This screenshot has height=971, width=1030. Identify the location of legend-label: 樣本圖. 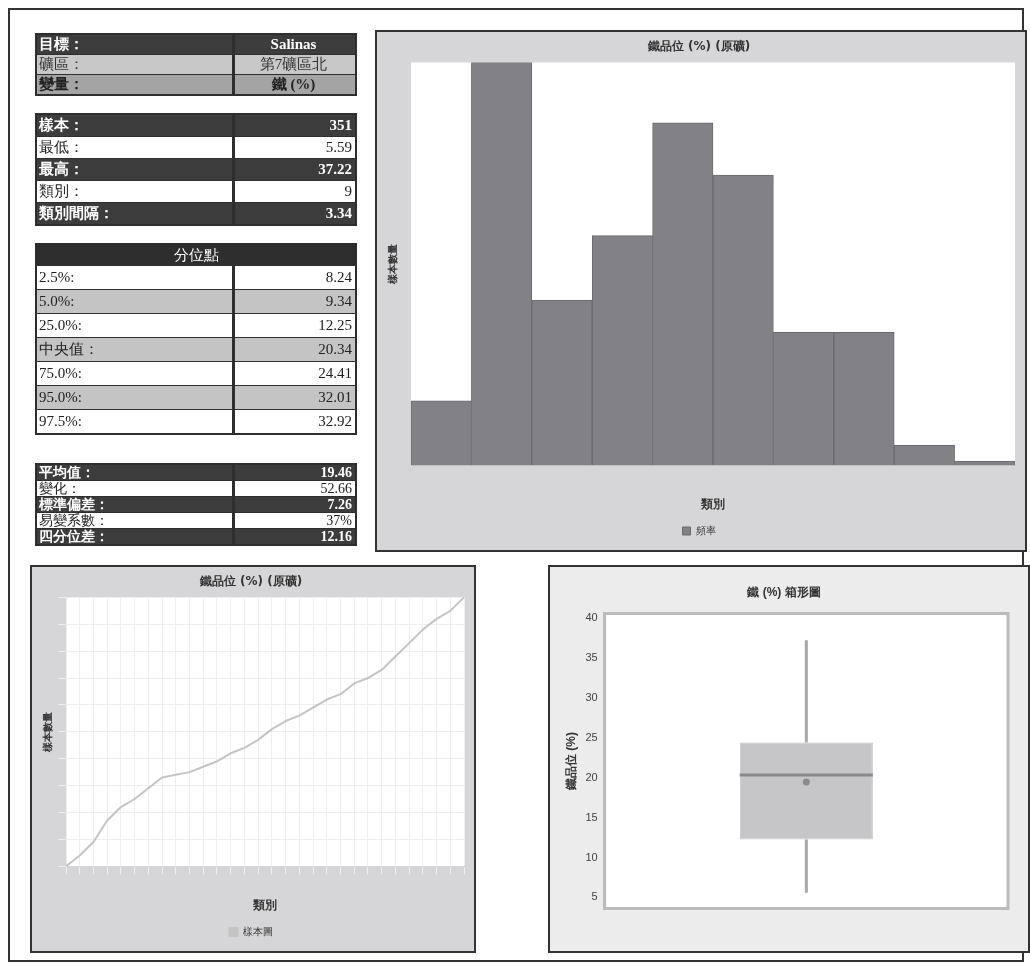
(257, 931).